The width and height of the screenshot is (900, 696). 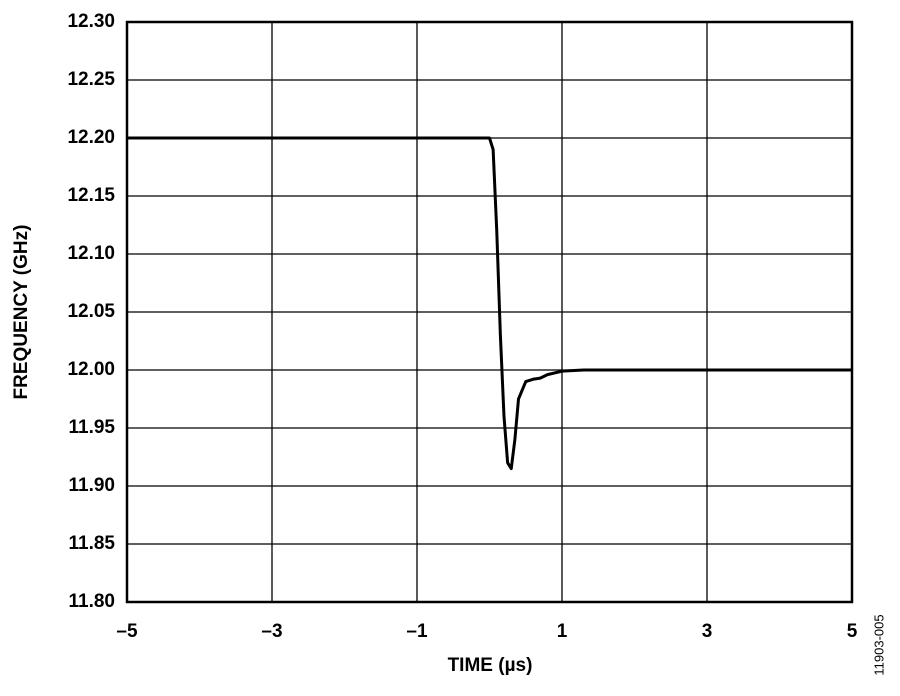 I want to click on y-tick-label: 11.80, so click(x=92, y=601).